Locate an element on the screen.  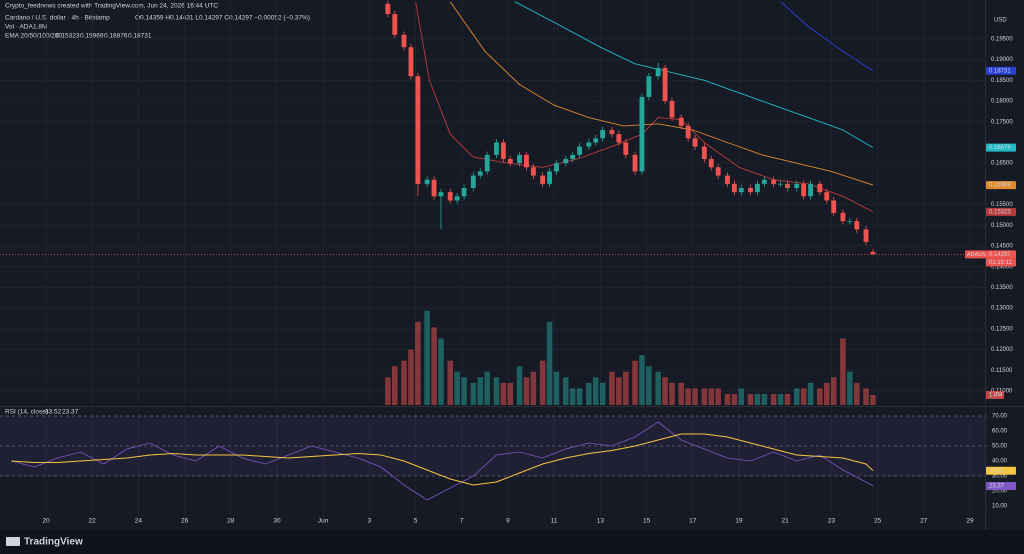
y-tick-label: 0.13500 is located at coordinates (1002, 288).